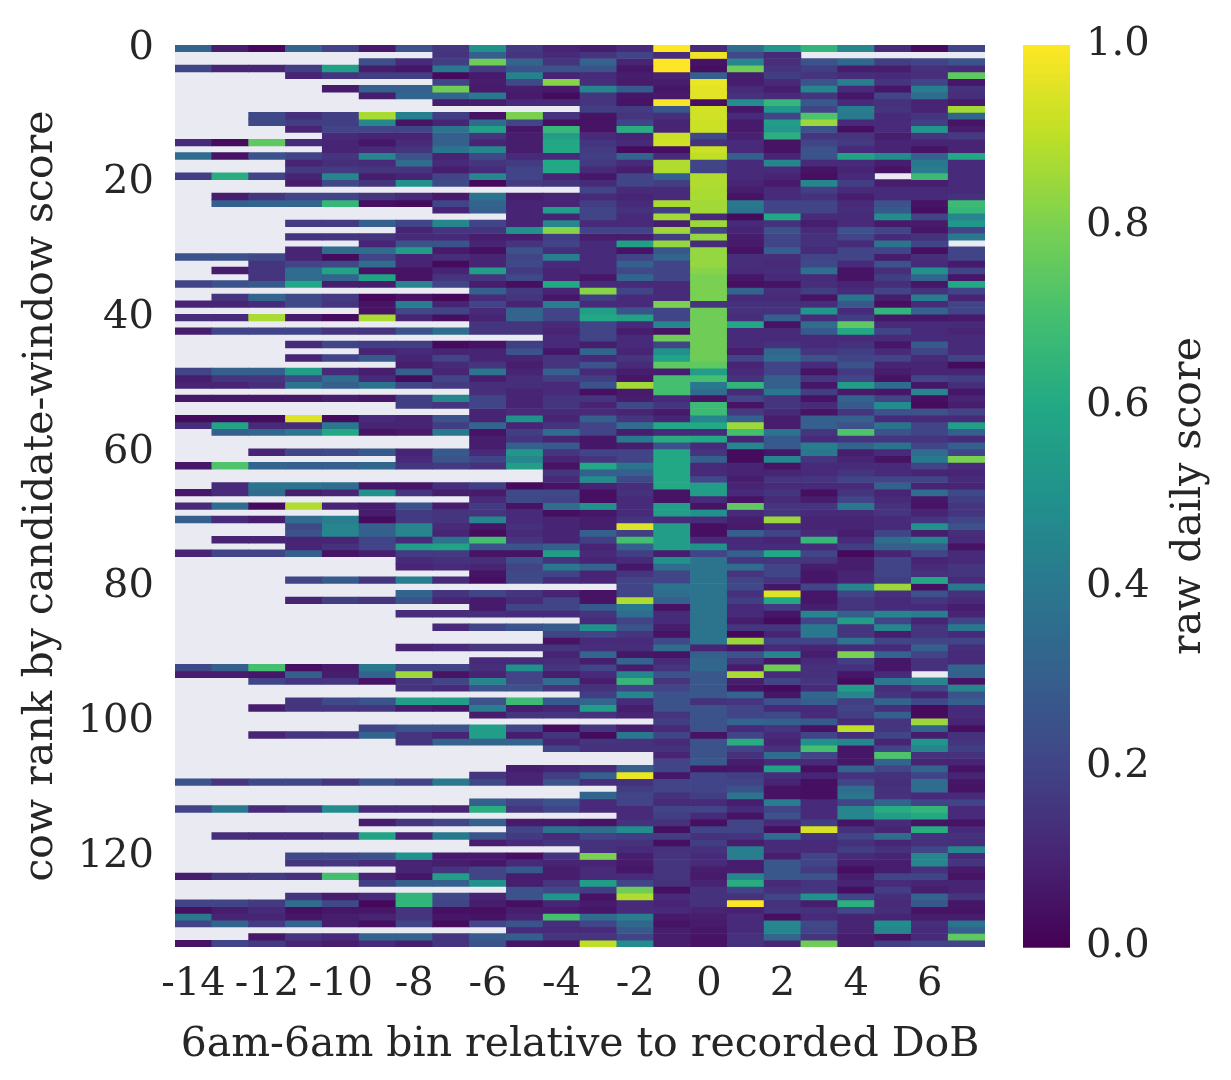 The height and width of the screenshot is (1080, 1231). Describe the element at coordinates (128, 179) in the screenshot. I see `y-tick-label: 20` at that location.